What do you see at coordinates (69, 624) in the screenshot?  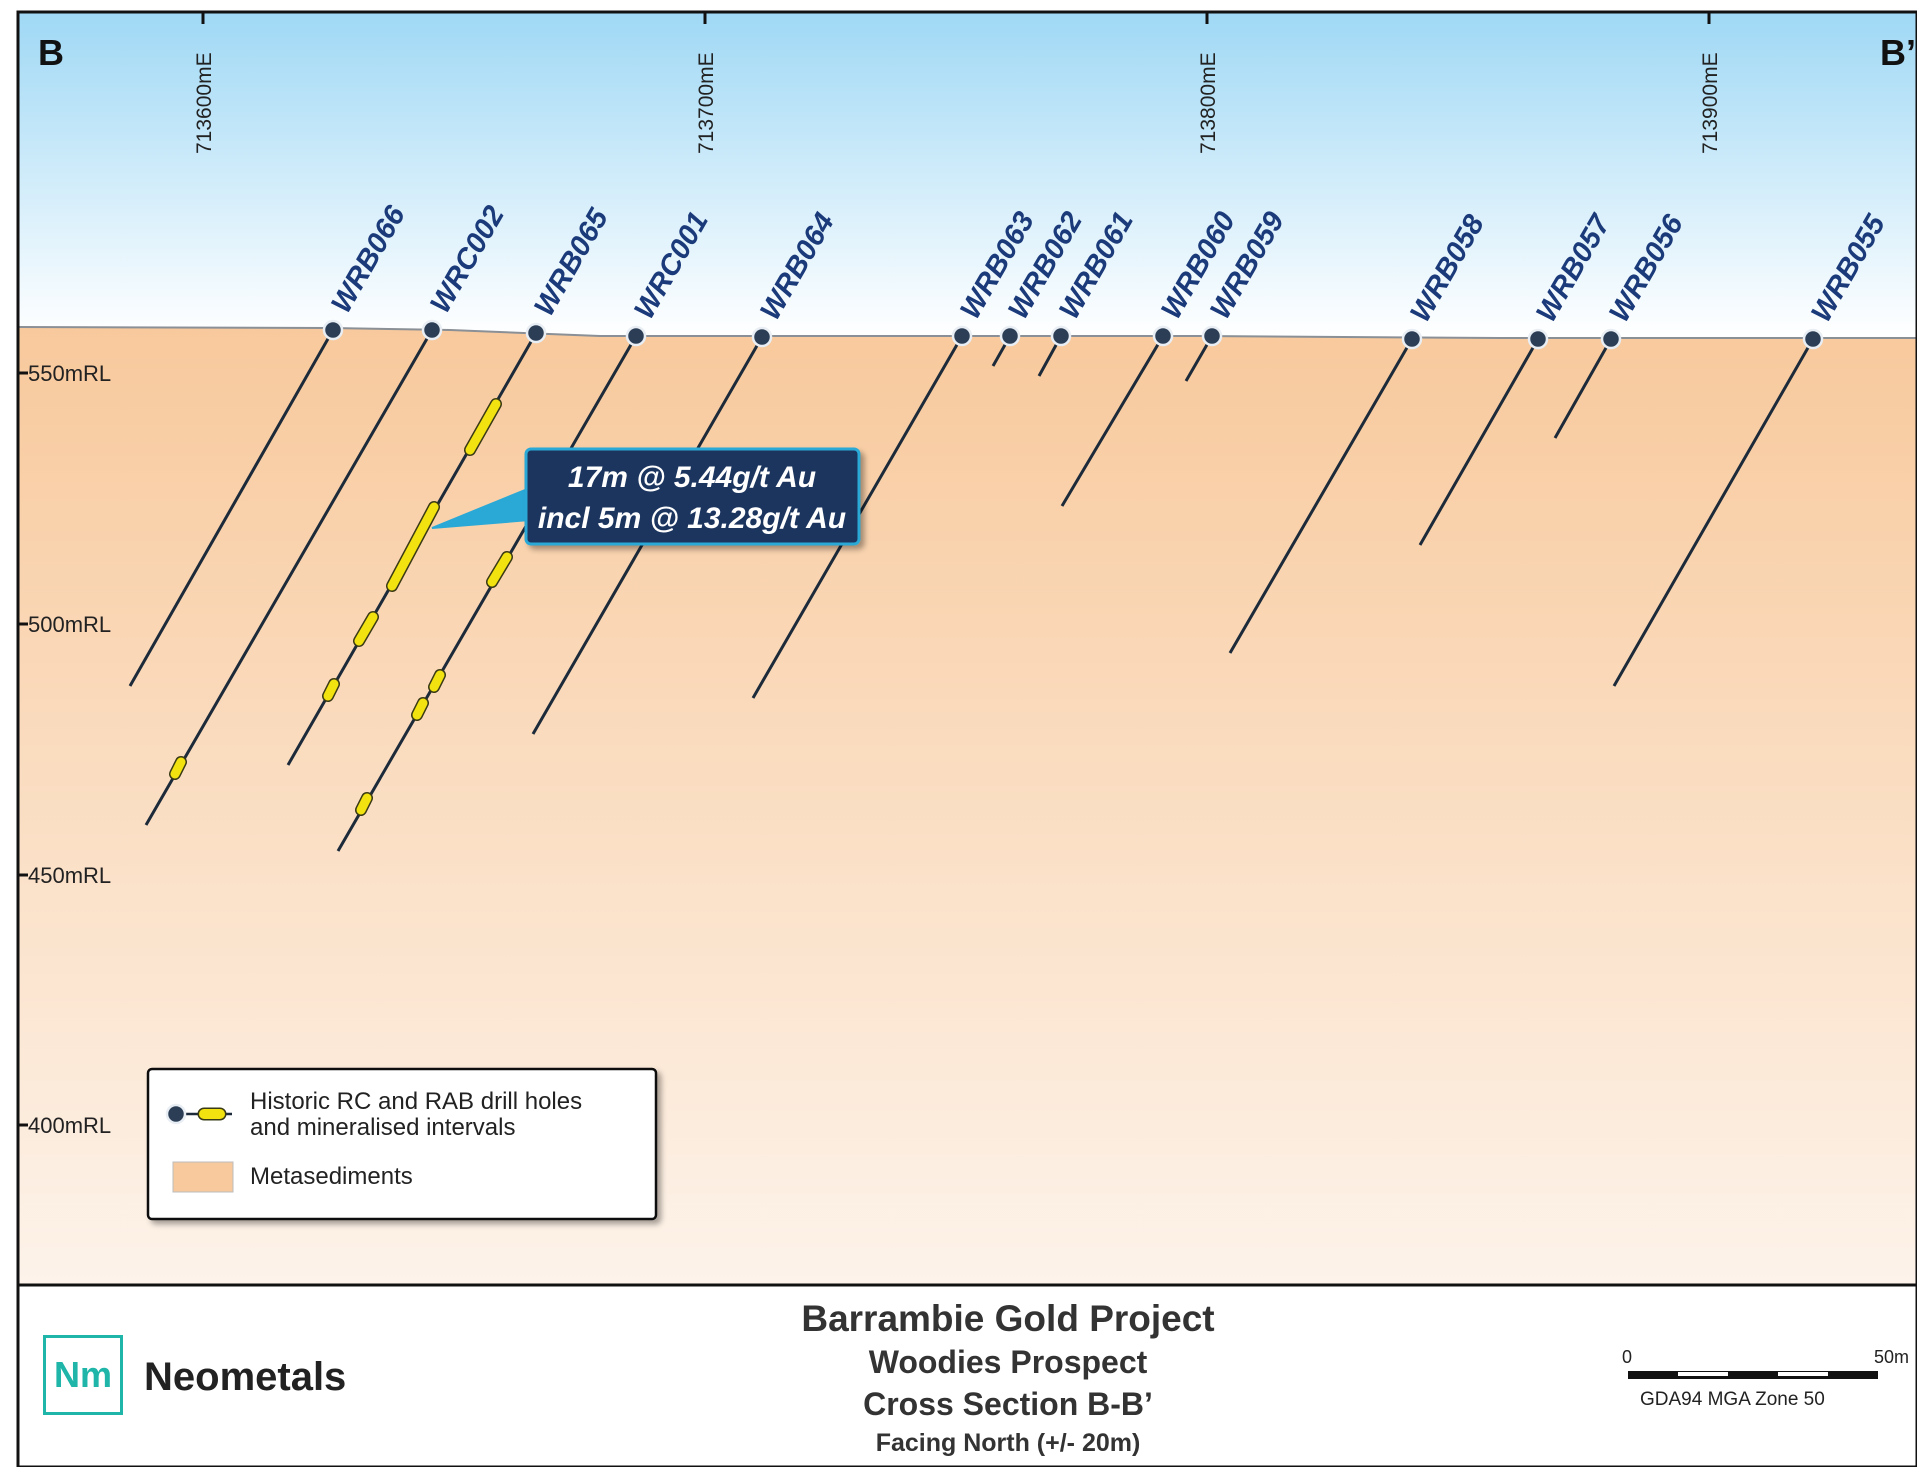 I see `rl-label: 500mRL` at bounding box center [69, 624].